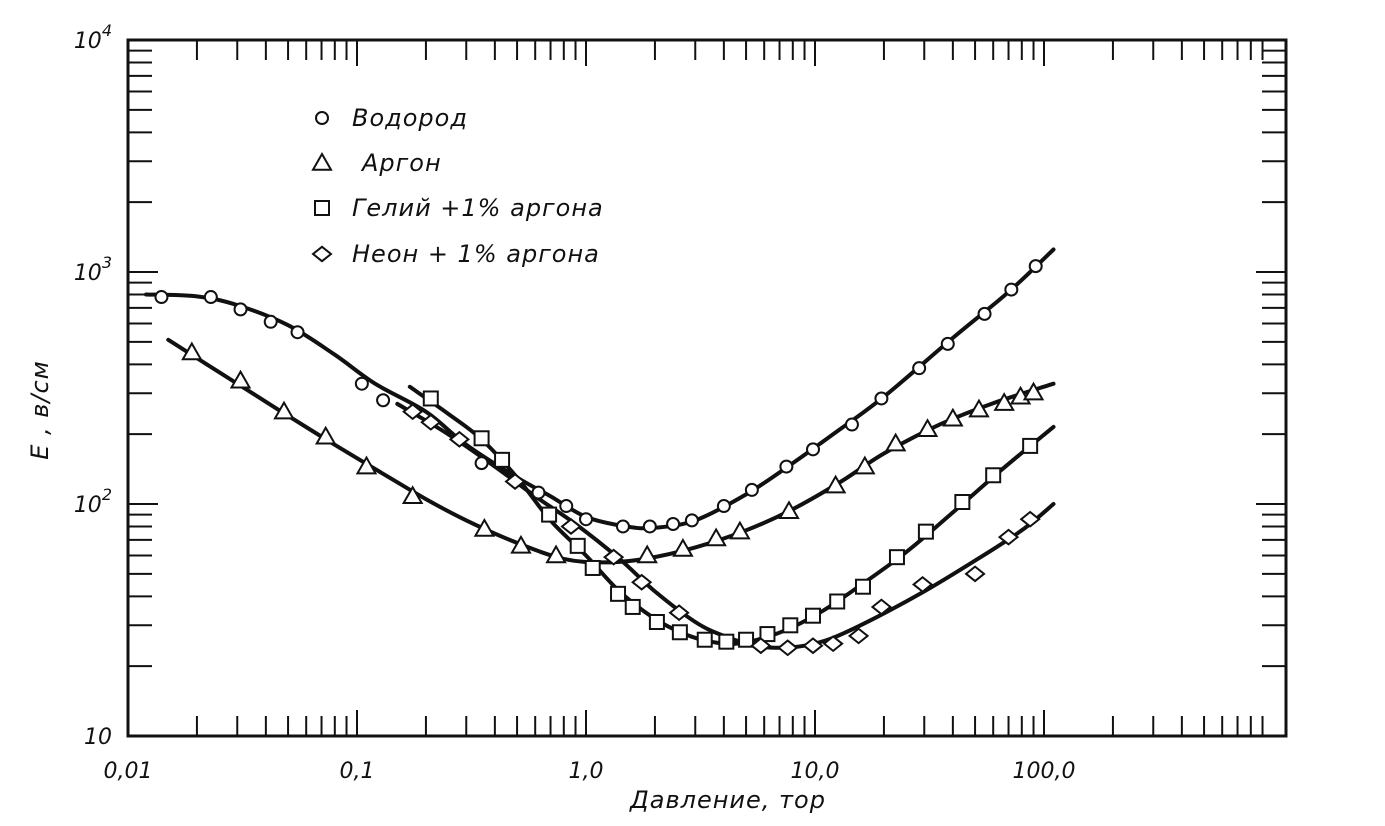  What do you see at coordinates (322, 161) in the screenshot?
I see `legend-marker-argon` at bounding box center [322, 161].